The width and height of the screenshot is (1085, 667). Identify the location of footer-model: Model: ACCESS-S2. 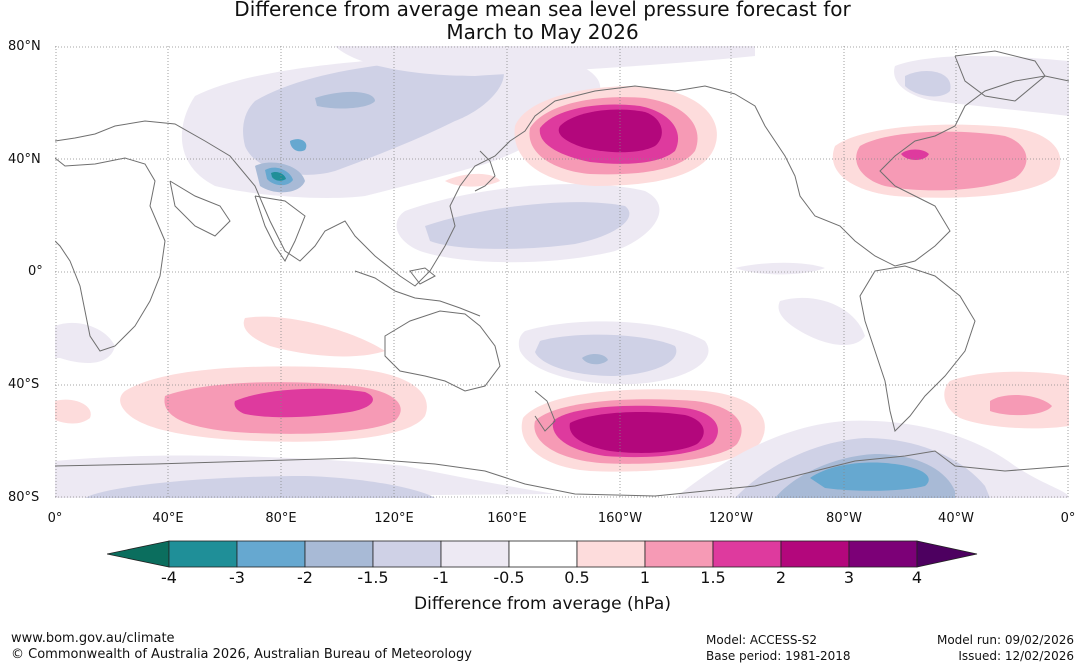
(762, 640).